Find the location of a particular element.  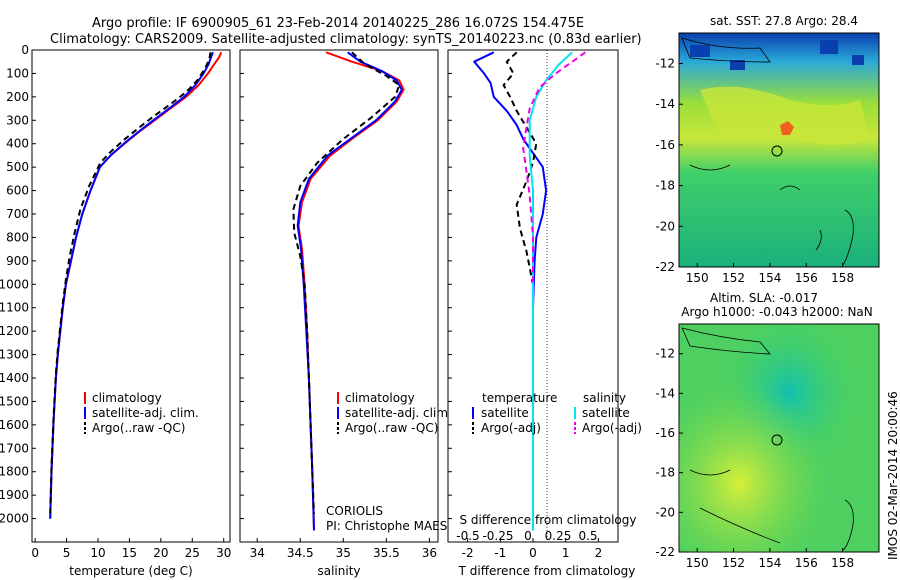

series-line-salinity-satellite is located at coordinates (550, 291).